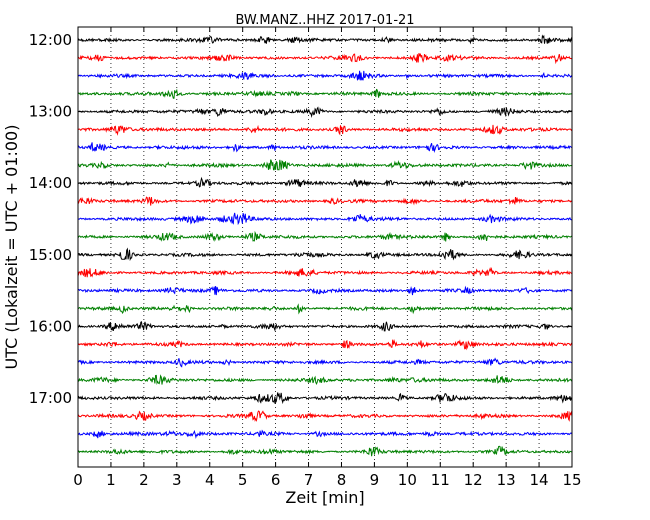  I want to click on x-tick-label: 0, so click(78, 480).